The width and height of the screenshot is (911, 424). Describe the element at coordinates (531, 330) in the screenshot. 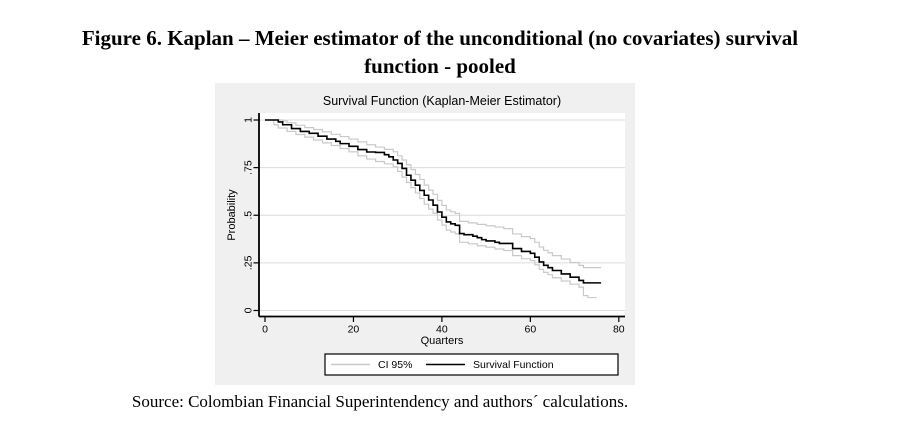

I see `x-tick-label: 60` at that location.